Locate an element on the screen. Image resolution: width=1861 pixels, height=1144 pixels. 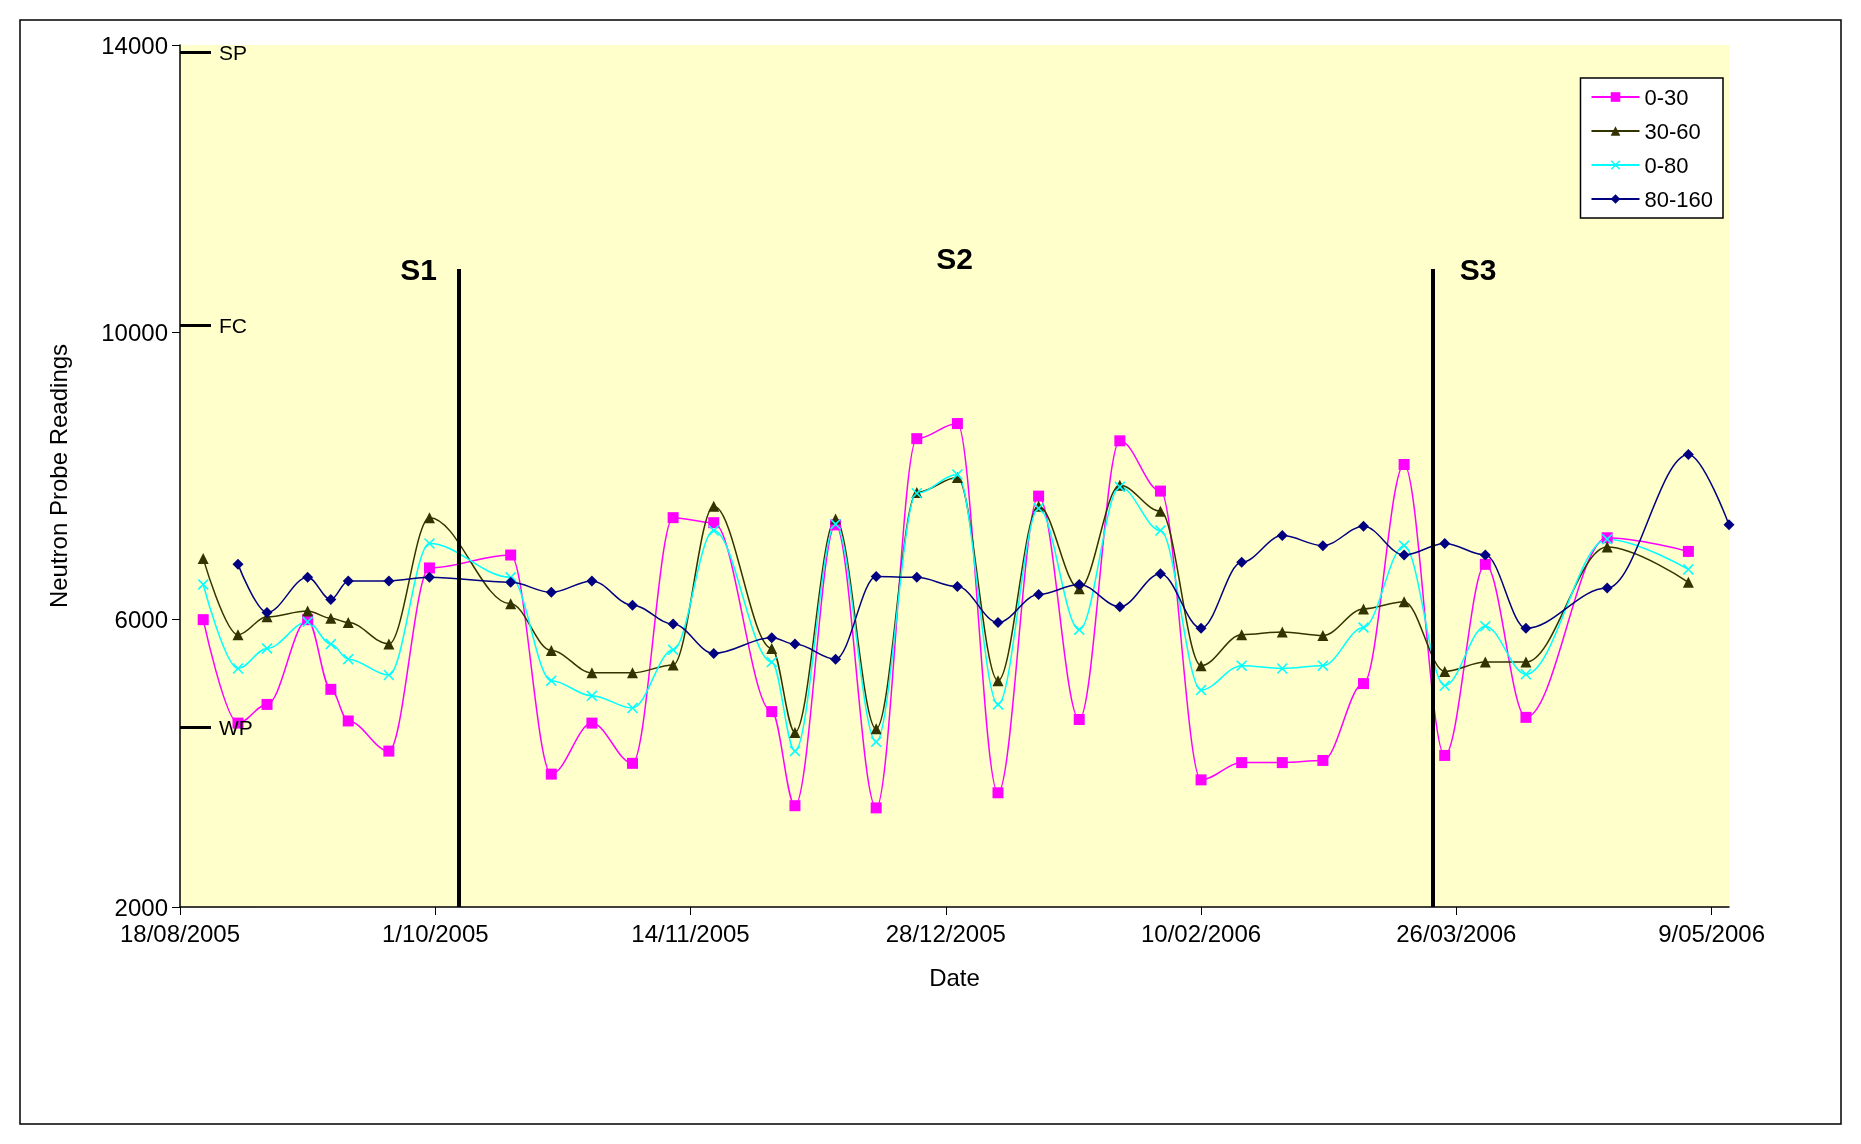
ref-line-label: FC is located at coordinates (232, 325).